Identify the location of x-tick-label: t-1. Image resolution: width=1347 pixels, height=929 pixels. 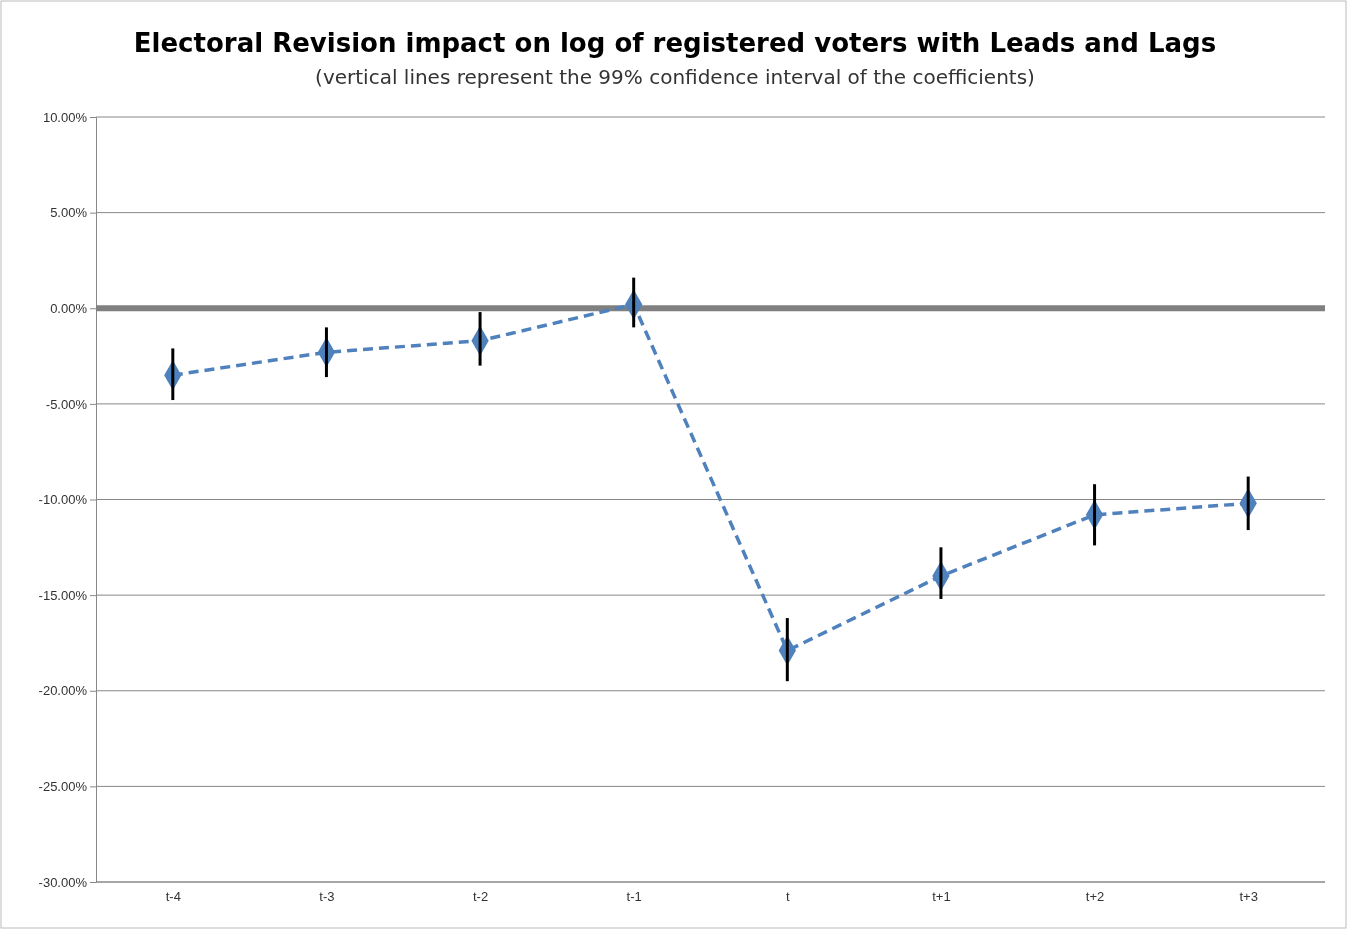
(634, 896).